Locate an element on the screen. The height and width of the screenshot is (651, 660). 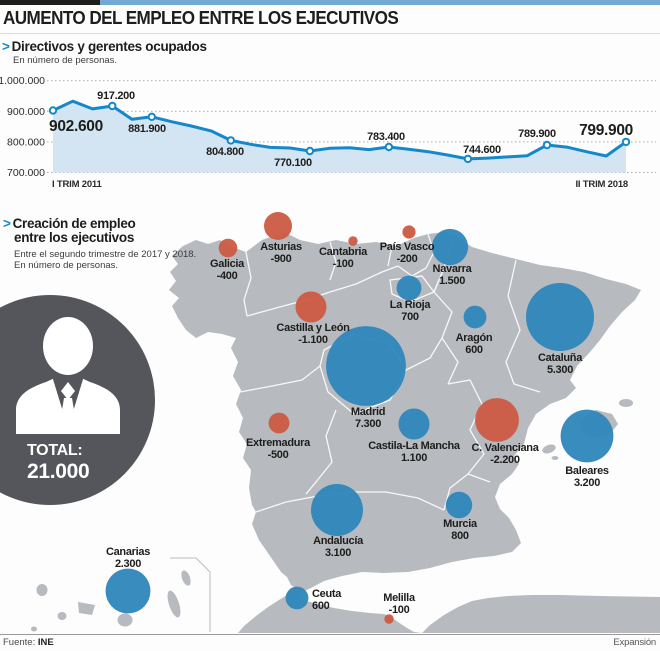
region-name-label: Canarias is located at coordinates (128, 552).